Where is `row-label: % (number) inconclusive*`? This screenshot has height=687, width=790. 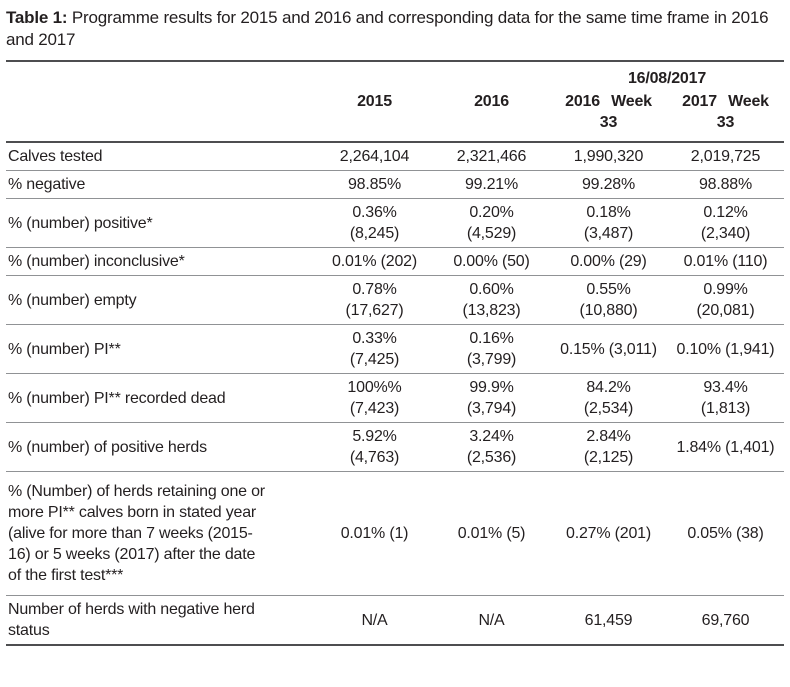 row-label: % (number) inconclusive* is located at coordinates (96, 261).